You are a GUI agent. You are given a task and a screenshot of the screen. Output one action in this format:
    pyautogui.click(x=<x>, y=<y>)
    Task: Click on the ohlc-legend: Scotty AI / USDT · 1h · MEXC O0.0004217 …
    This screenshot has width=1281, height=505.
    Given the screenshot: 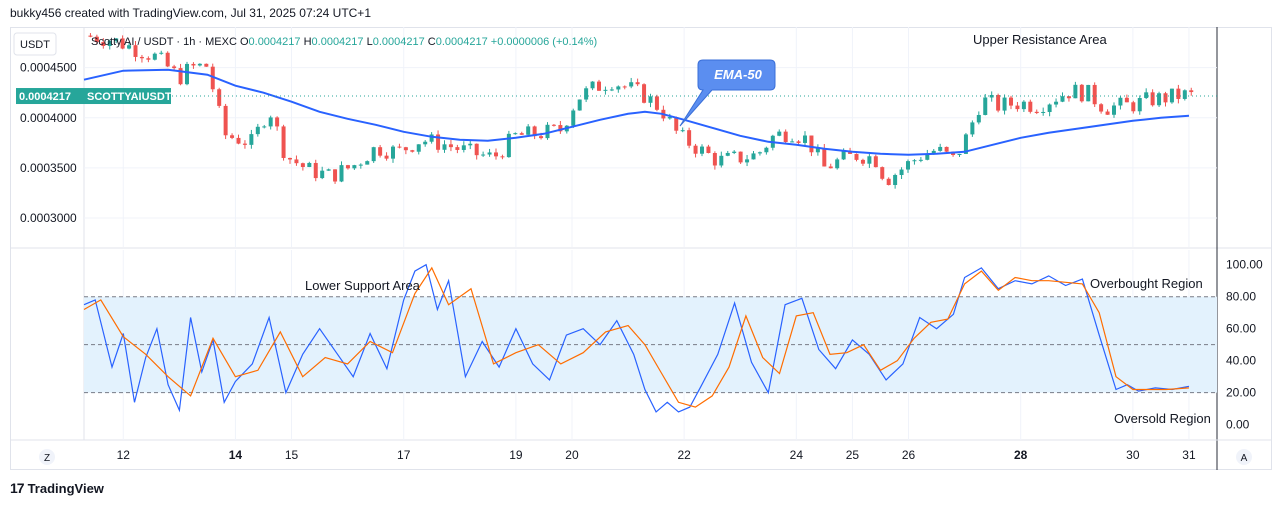 What is the action you would take?
    pyautogui.click(x=344, y=42)
    